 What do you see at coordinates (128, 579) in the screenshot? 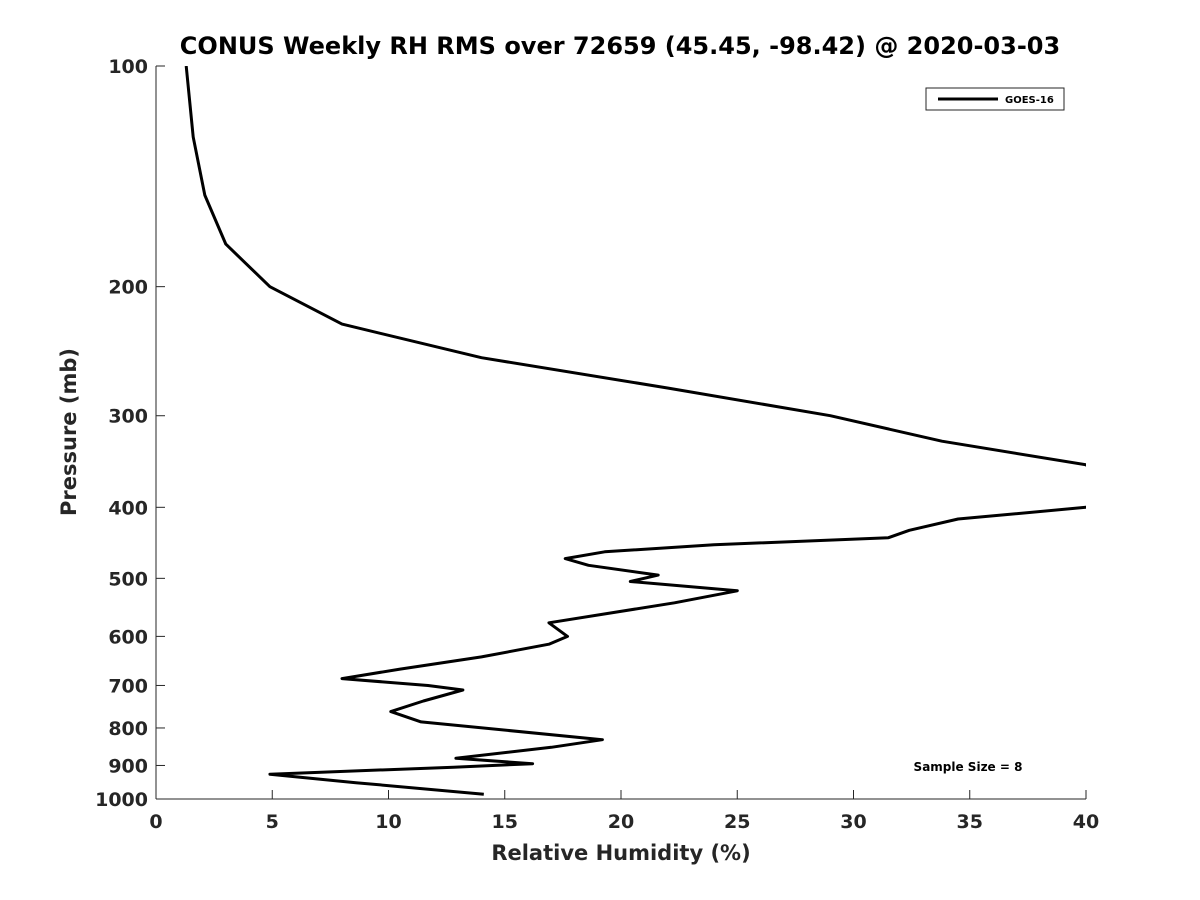
I see `y-tick-label: 500` at bounding box center [128, 579].